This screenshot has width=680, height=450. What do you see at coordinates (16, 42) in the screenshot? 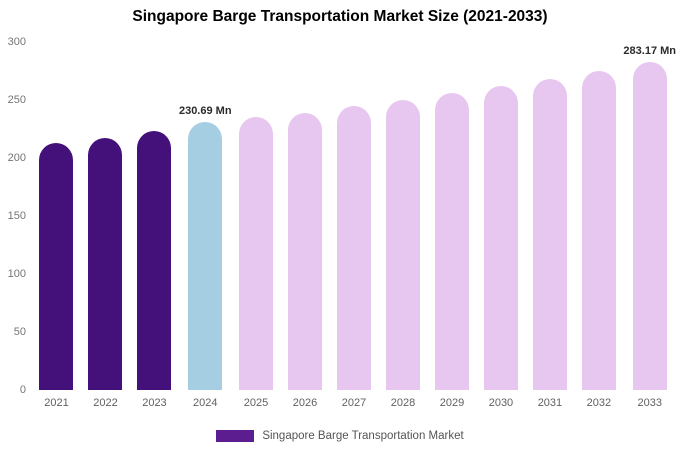
I see `y-tick-label: 300` at bounding box center [16, 42].